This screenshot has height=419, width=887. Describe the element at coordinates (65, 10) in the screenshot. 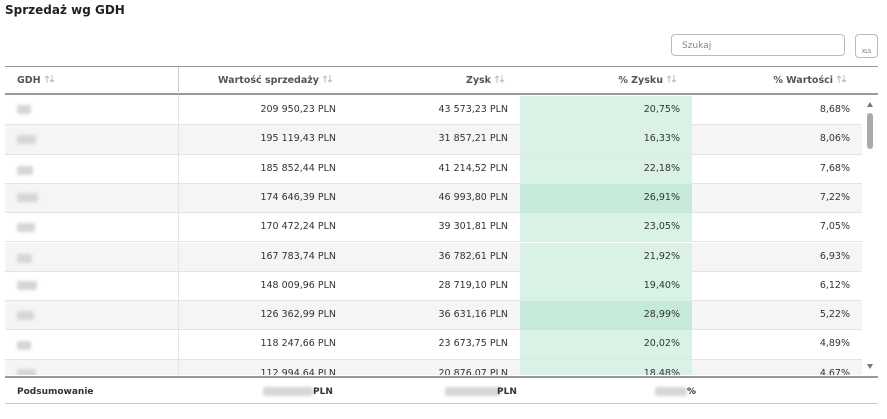

I see `title: Sprzedaż wg GDH` at that location.